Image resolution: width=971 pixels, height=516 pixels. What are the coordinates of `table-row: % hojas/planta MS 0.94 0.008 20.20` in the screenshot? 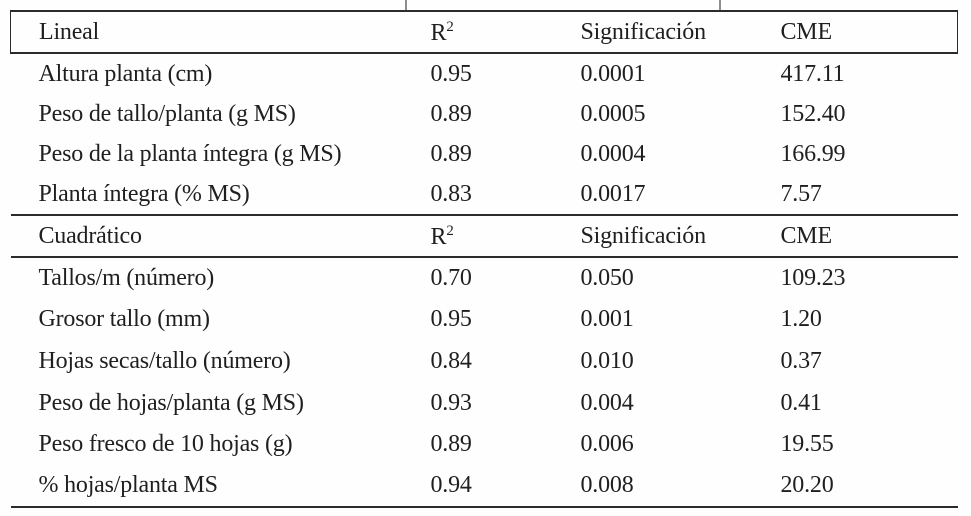 It's located at (484, 486).